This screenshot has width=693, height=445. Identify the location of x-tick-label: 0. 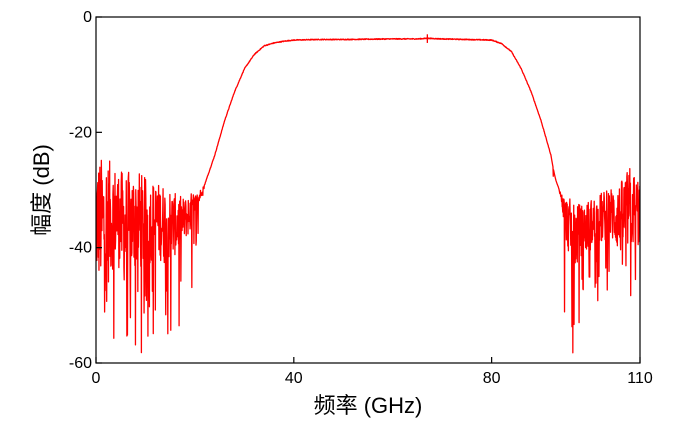
(96, 378).